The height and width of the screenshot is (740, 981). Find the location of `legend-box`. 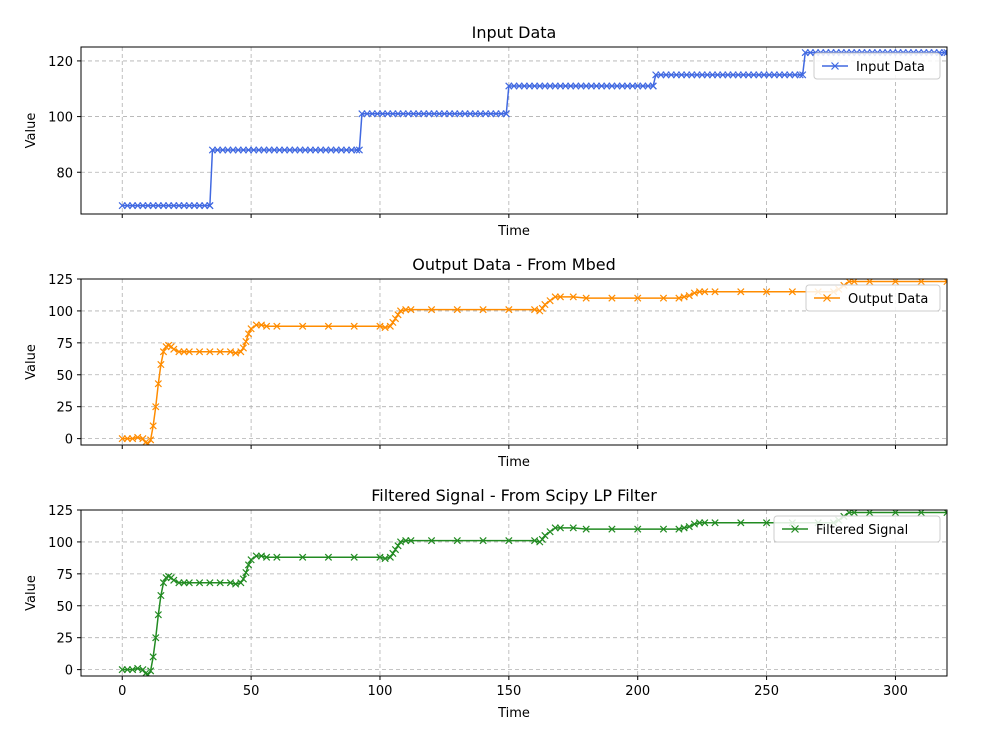

legend-box is located at coordinates (873, 298).